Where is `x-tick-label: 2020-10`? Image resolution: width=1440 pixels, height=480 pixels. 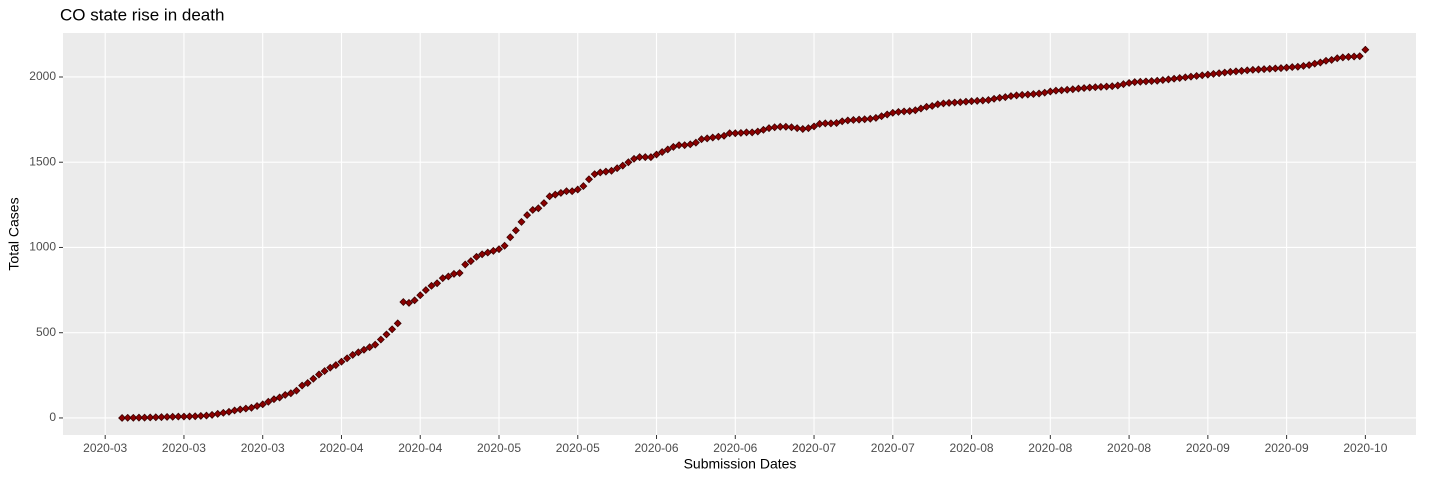
x-tick-label: 2020-10 is located at coordinates (1365, 448).